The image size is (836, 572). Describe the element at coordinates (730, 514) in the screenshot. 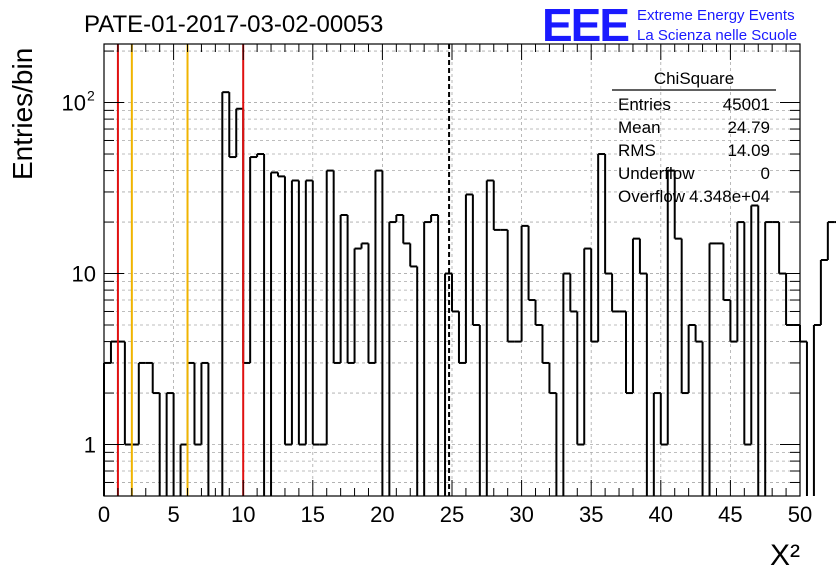

I see `x-tick-label: 45` at that location.